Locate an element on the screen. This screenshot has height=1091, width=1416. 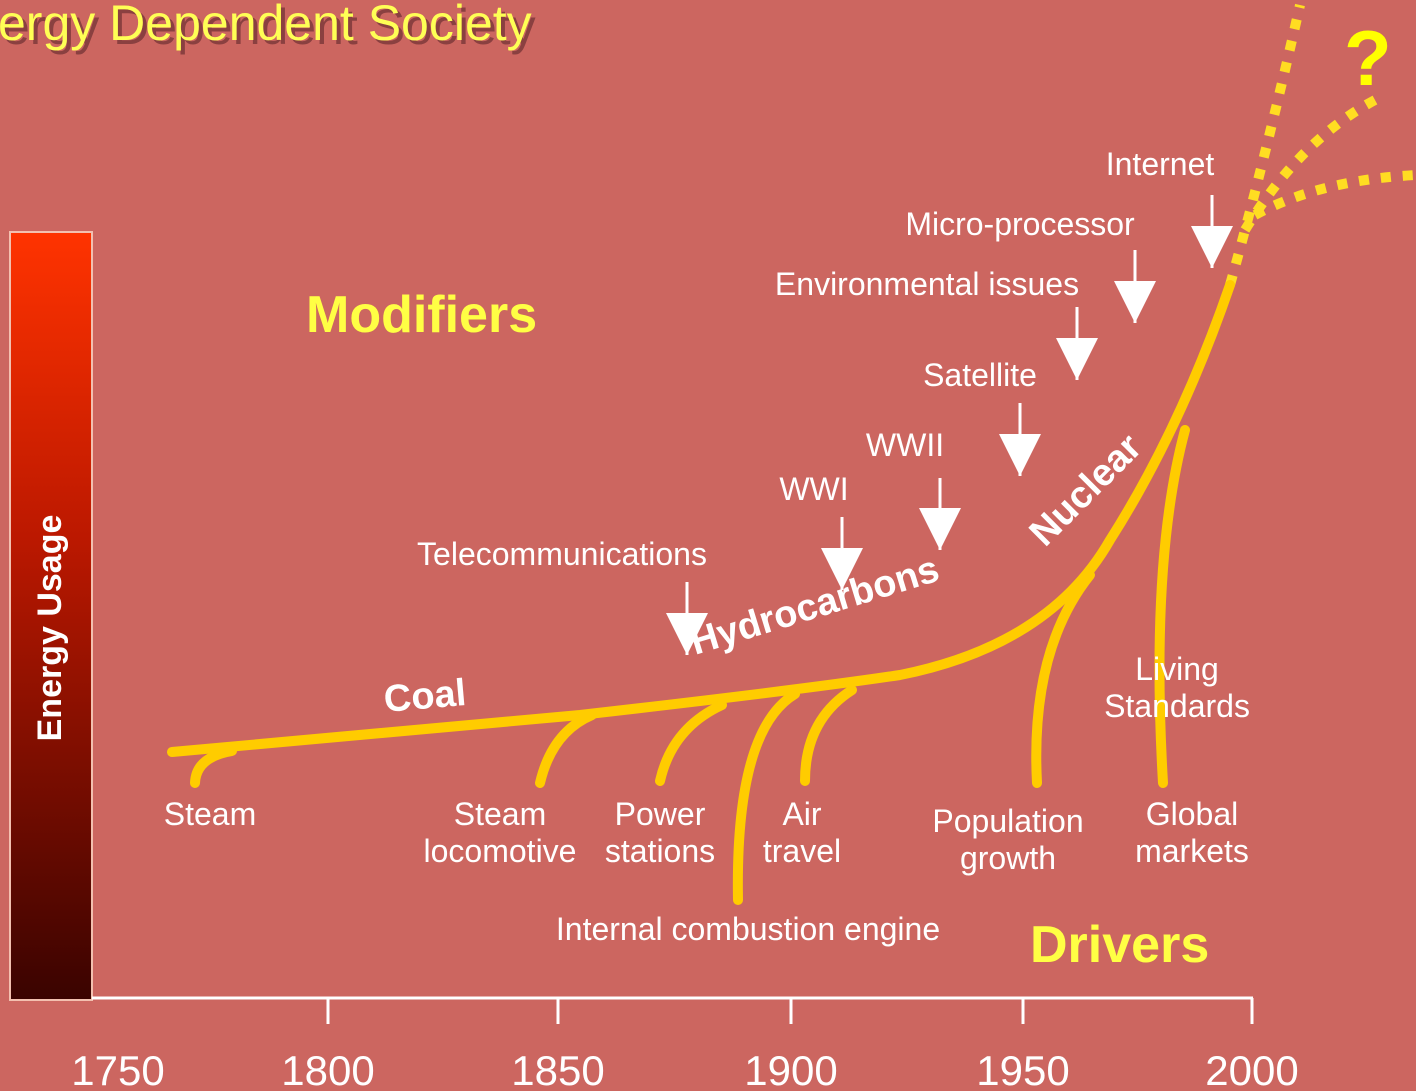
driver-label: Power stations is located at coordinates (660, 832).